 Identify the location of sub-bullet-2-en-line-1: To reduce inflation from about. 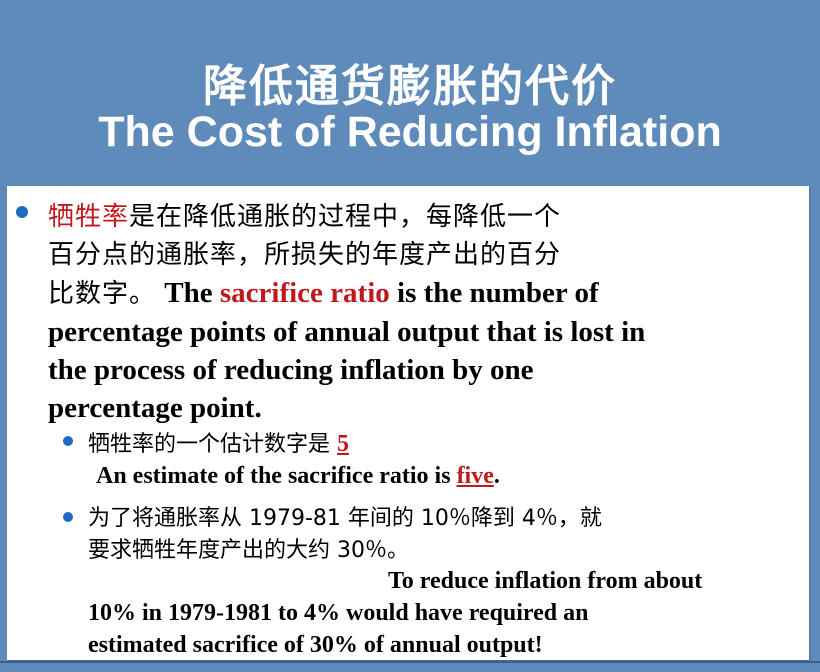
(545, 581).